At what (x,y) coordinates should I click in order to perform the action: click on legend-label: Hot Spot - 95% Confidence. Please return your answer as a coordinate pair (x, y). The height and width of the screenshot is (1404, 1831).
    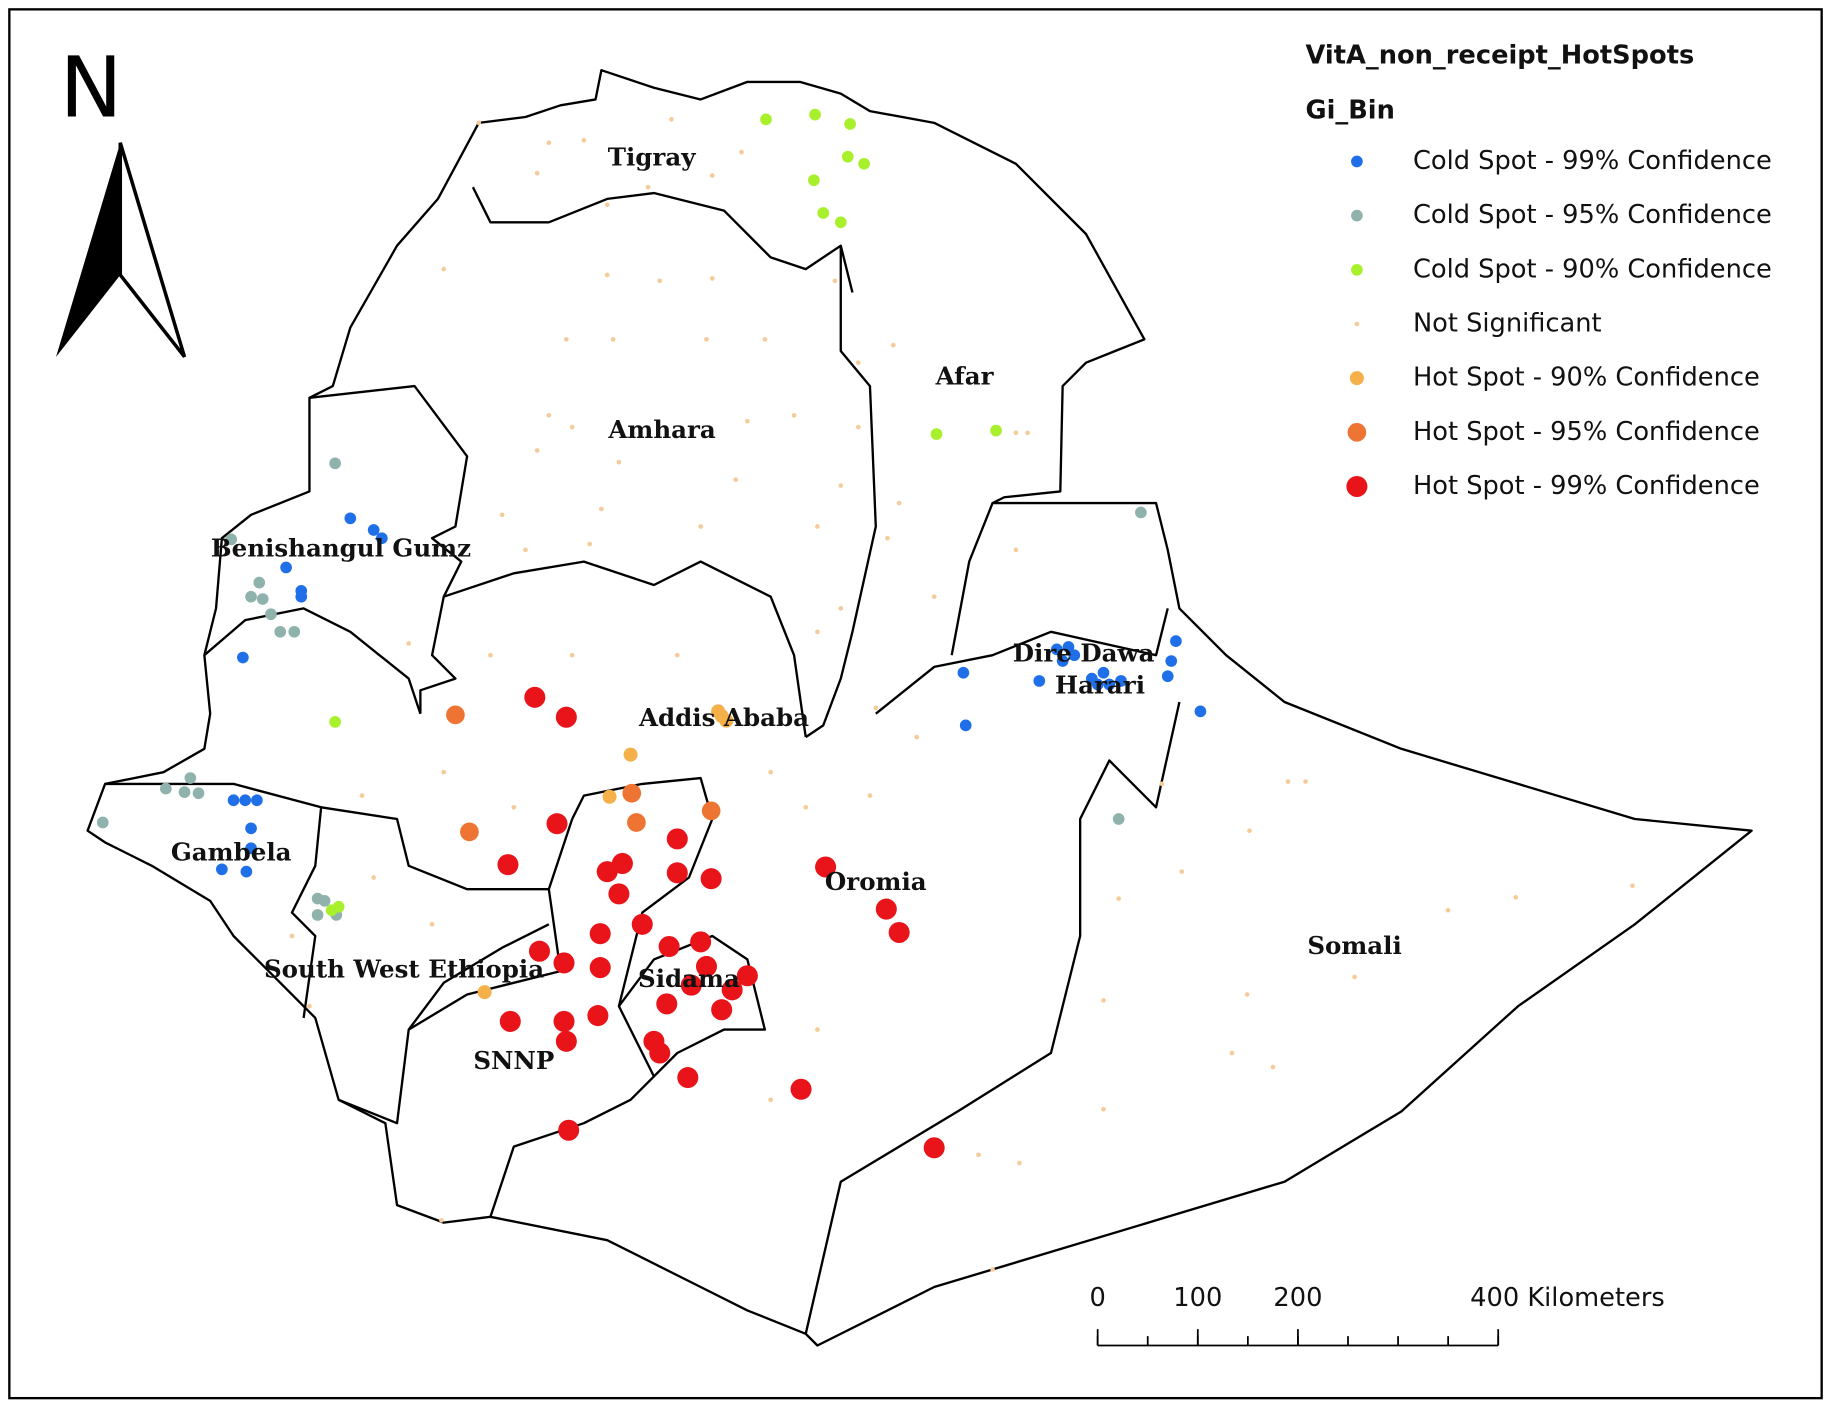
    Looking at the image, I should click on (1586, 432).